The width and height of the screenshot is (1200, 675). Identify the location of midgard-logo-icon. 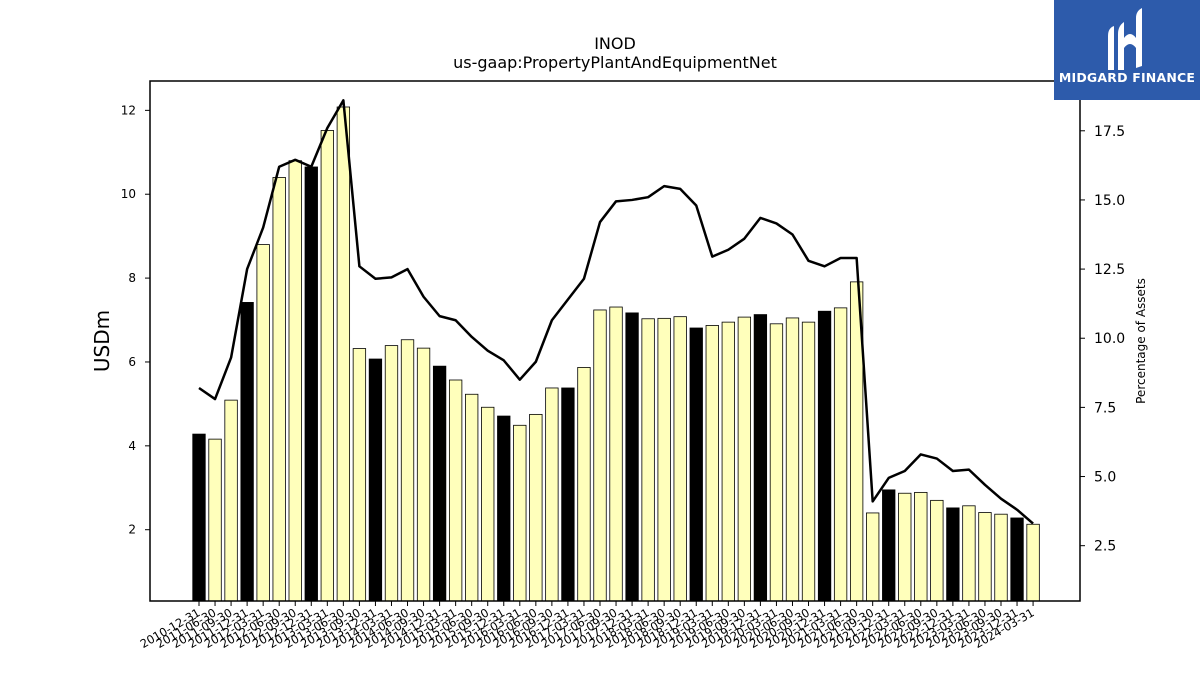
(1125, 39).